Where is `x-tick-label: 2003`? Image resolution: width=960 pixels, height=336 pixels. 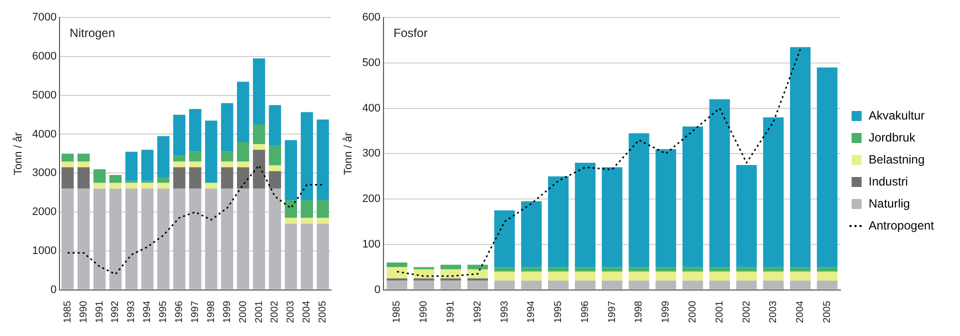
x-tick-label: 2003 is located at coordinates (291, 312).